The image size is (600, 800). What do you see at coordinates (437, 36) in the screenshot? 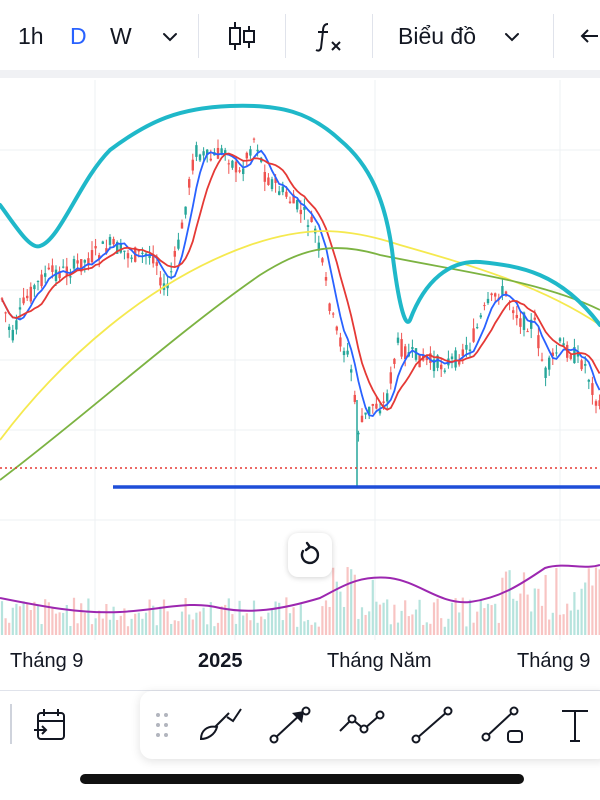
I see `chart-type-button: Biểu đồ` at bounding box center [437, 36].